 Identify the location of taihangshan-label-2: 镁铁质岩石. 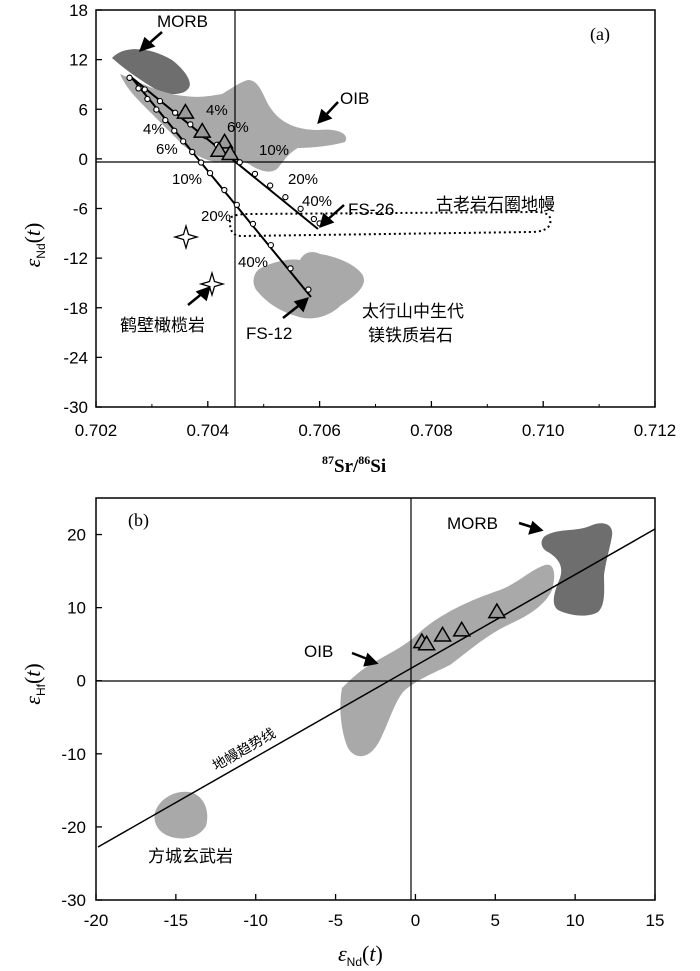
(410, 336).